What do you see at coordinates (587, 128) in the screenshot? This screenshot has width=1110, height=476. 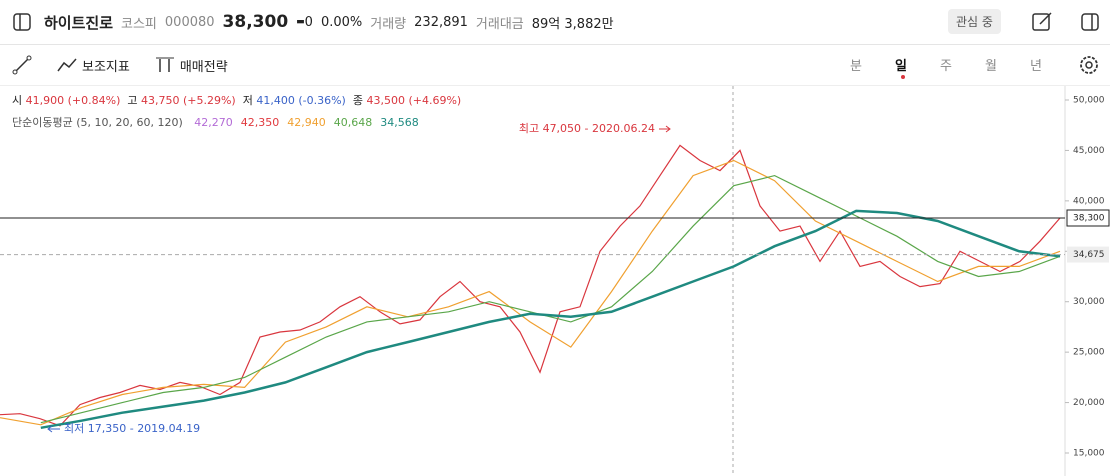 I see `high-note: 최고 47,050 - 2020.06.24` at bounding box center [587, 128].